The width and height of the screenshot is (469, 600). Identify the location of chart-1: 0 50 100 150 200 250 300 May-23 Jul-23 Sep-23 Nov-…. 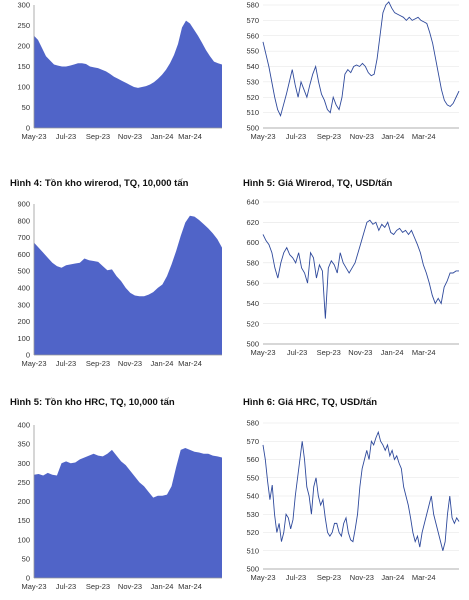
(119, 71).